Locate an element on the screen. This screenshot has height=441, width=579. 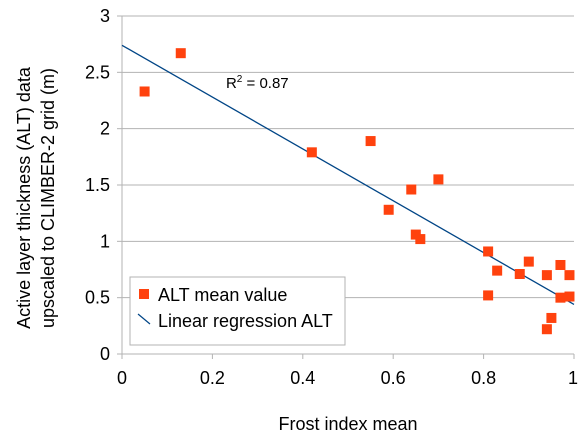
x-tick-label: 0.4 is located at coordinates (302, 378).